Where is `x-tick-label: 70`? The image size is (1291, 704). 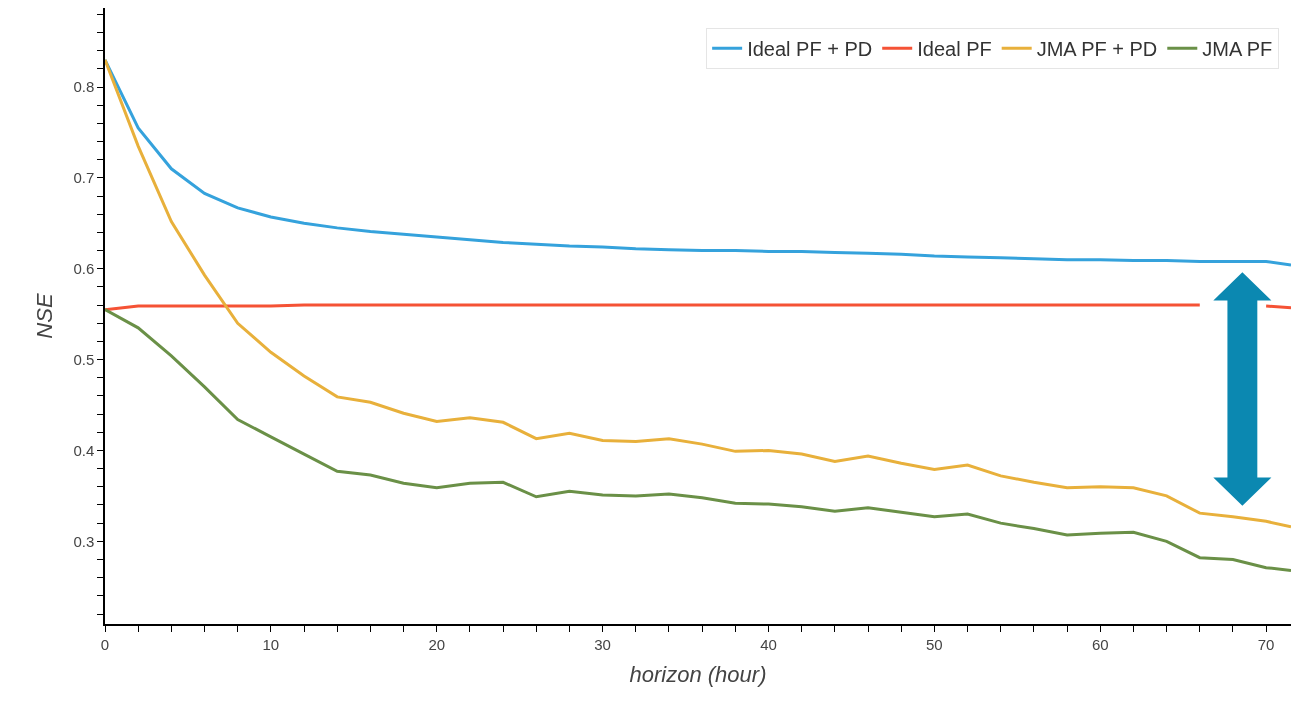
x-tick-label: 70 is located at coordinates (1266, 644).